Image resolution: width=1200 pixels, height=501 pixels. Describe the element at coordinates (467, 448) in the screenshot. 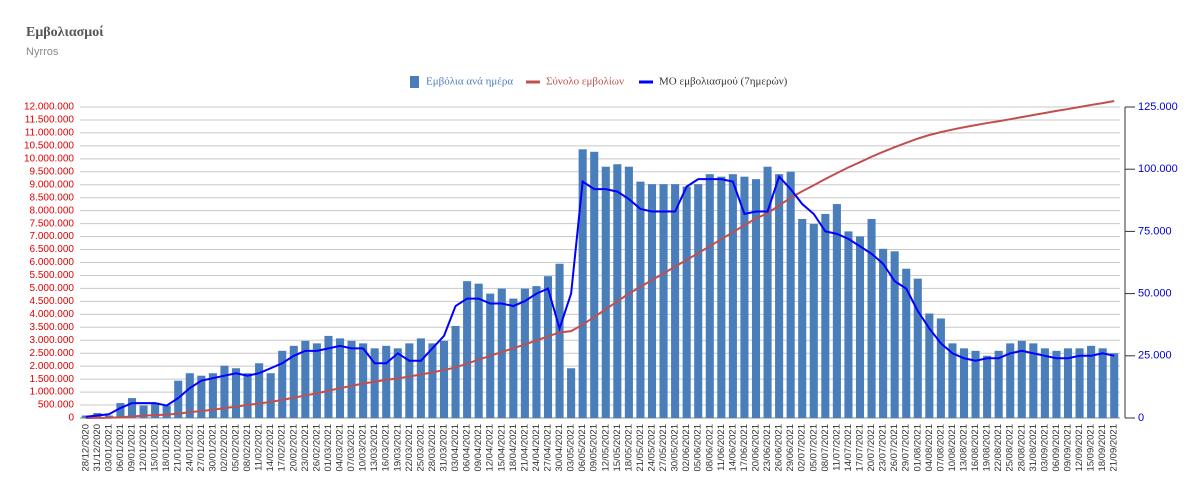

I see `x-tick-label: 06/04/2021` at that location.